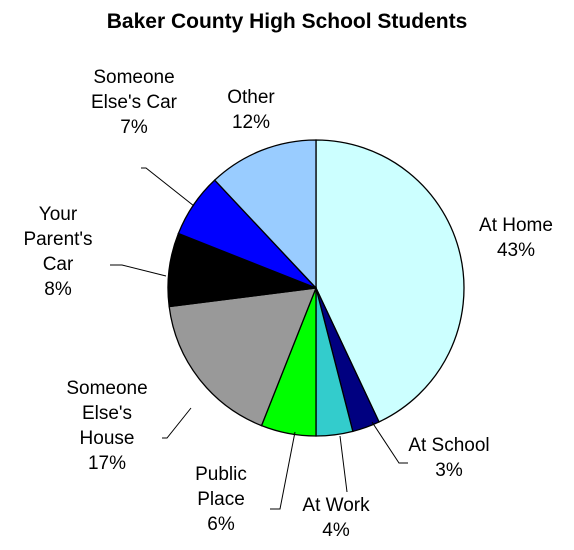 Image resolution: width=574 pixels, height=550 pixels. Describe the element at coordinates (134, 102) in the screenshot. I see `slice-label: Else's Car` at that location.